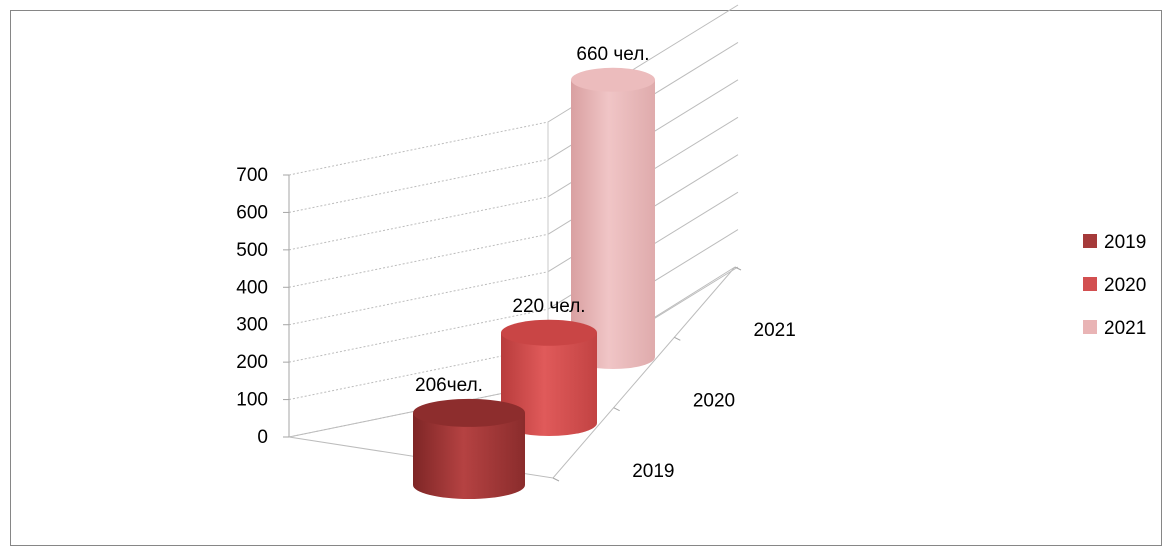 The width and height of the screenshot is (1174, 556). I want to click on legend-item: 2021, so click(1114, 328).